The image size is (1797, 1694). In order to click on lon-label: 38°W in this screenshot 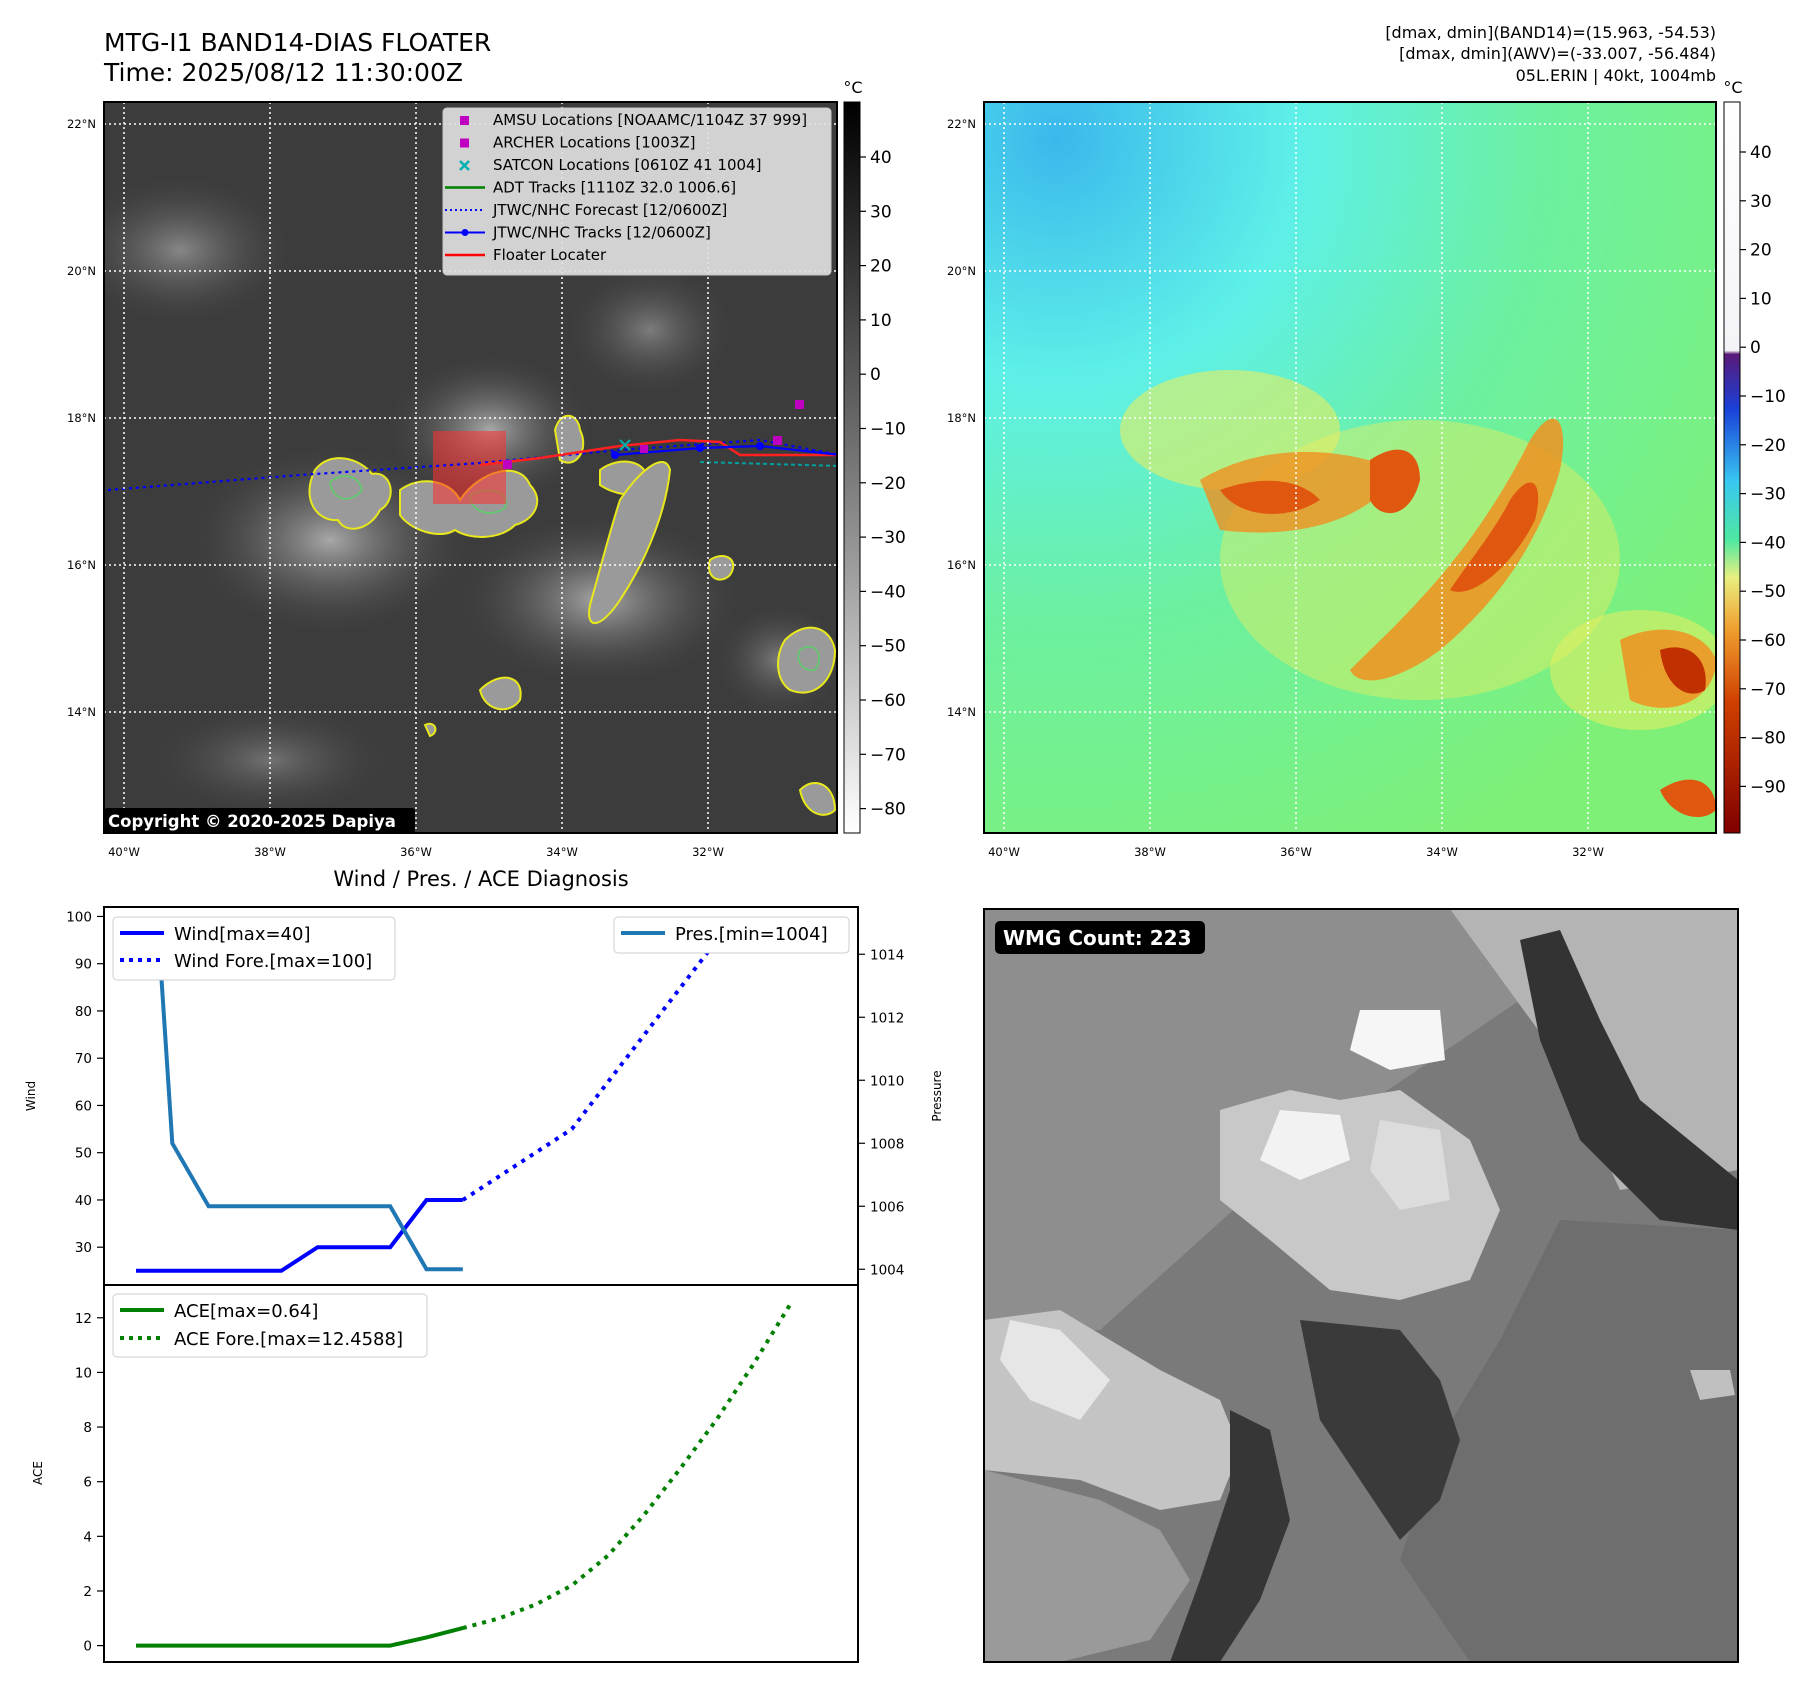, I will do `click(270, 852)`.